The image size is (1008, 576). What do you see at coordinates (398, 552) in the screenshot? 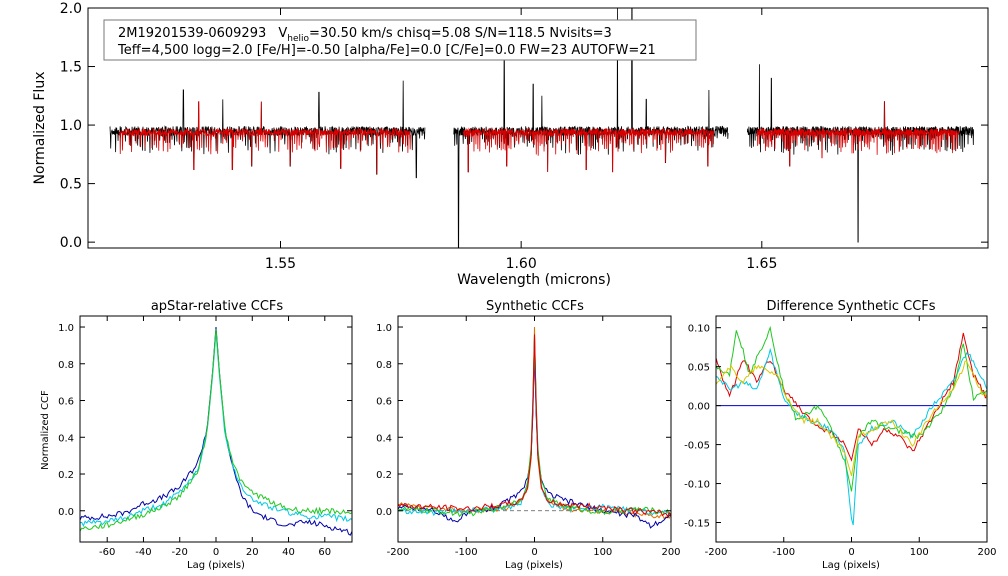
I see `ccf2-xtick-label: -200` at bounding box center [398, 552].